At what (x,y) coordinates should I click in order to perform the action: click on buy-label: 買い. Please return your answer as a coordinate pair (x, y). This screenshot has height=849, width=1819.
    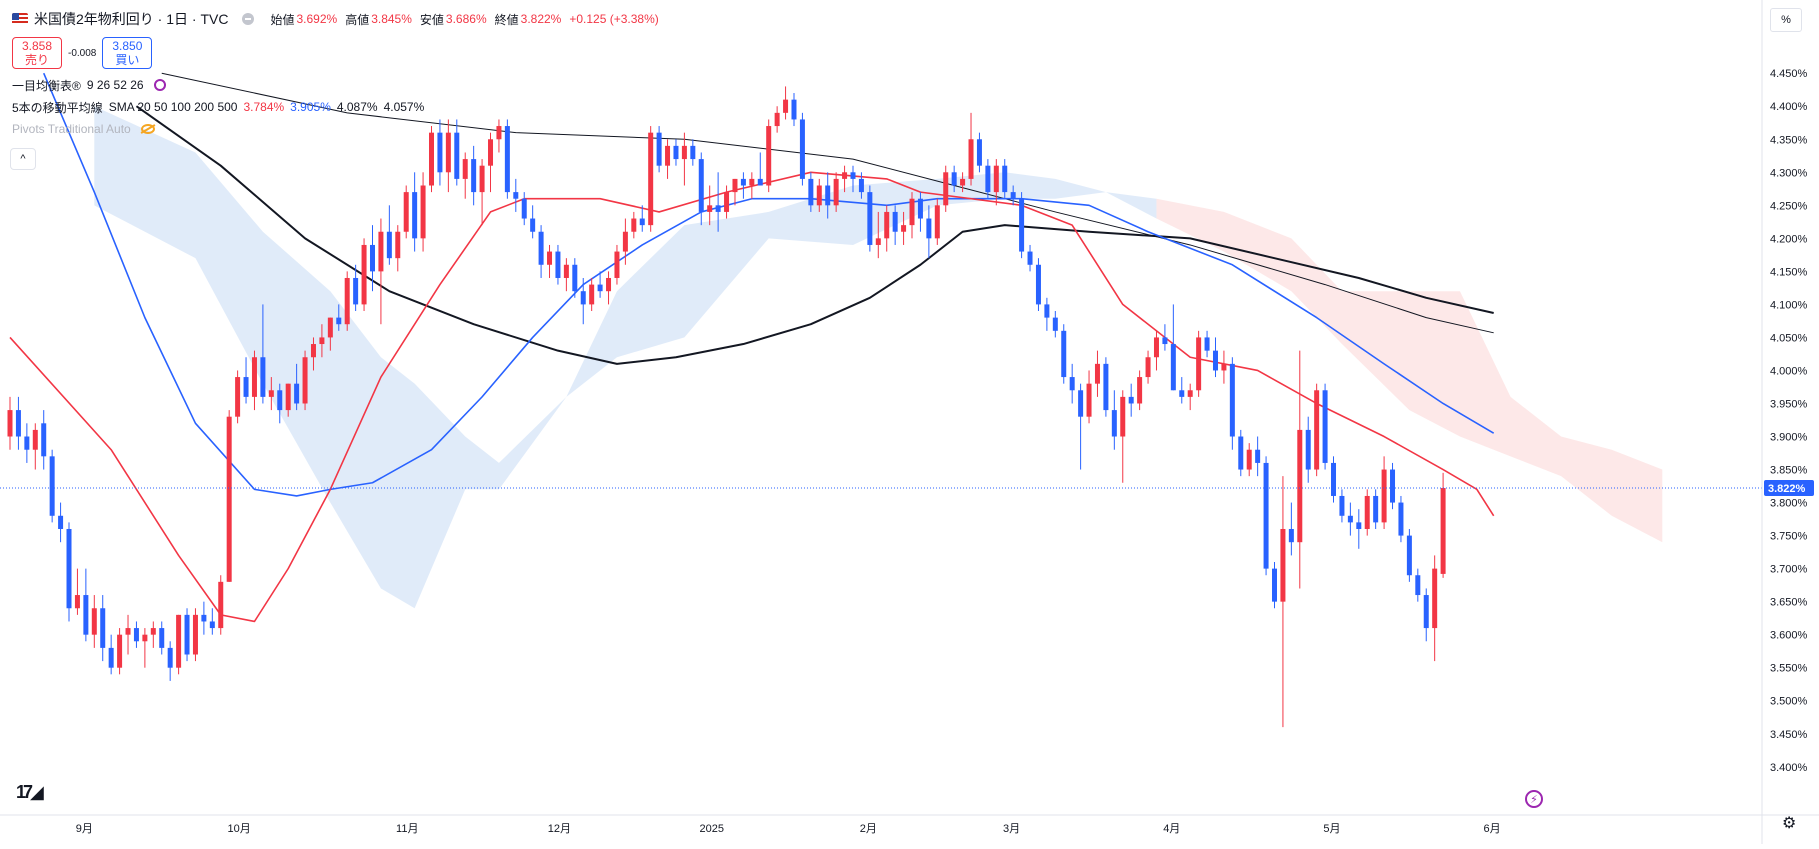
    Looking at the image, I should click on (127, 60).